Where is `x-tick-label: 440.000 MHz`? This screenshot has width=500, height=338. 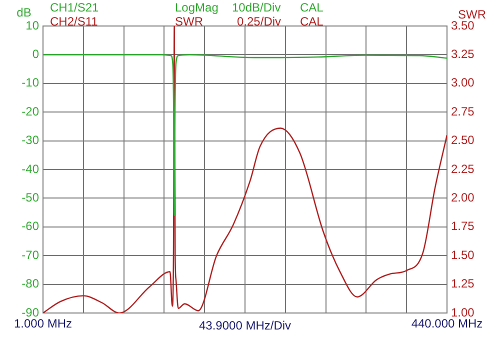
x-tick-label: 440.000 MHz is located at coordinates (447, 323).